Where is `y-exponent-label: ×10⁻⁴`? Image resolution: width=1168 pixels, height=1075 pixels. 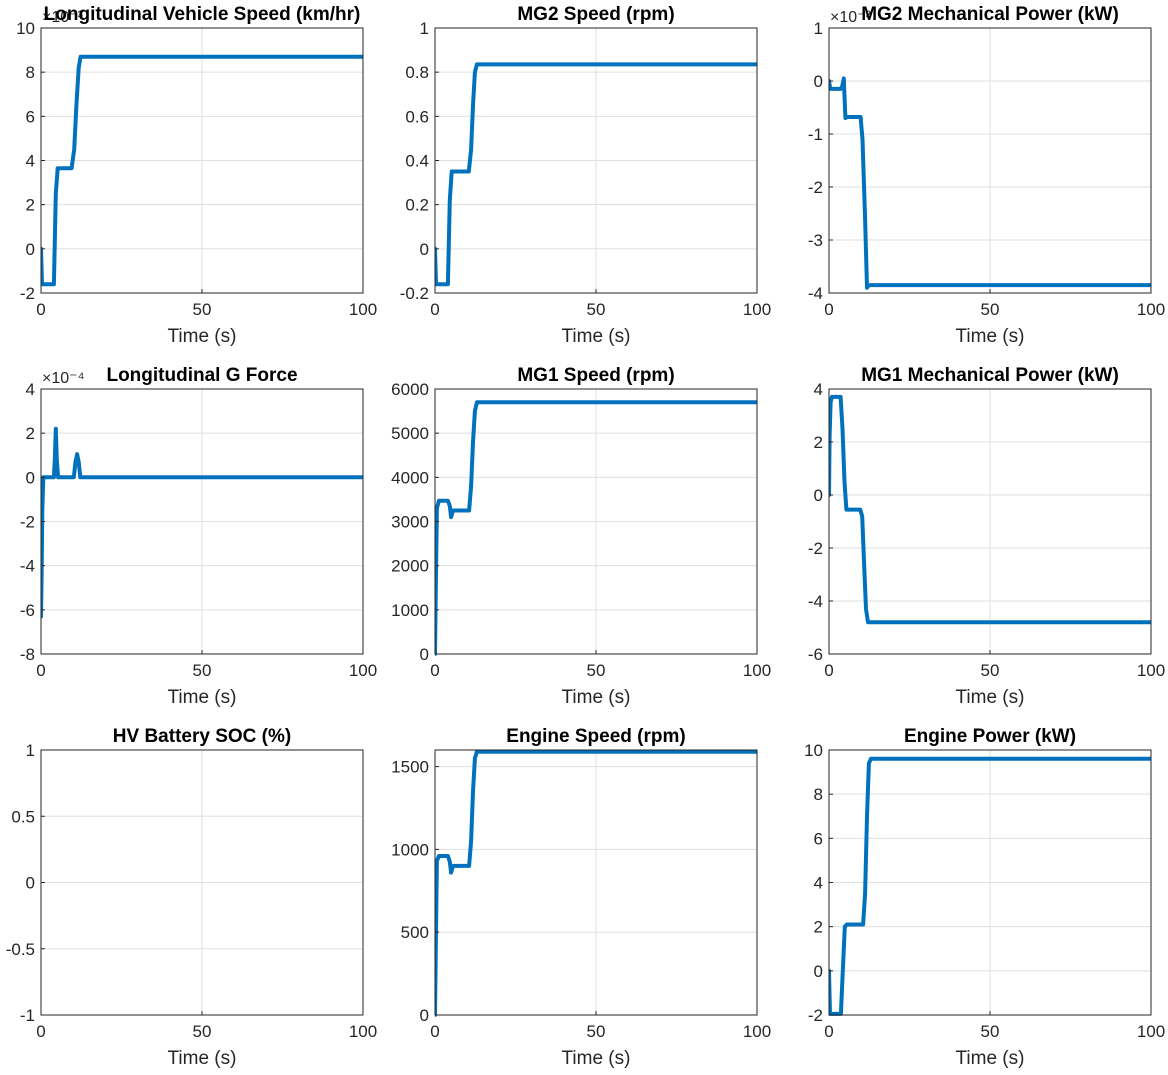
y-exponent-label: ×10⁻⁴ is located at coordinates (63, 378).